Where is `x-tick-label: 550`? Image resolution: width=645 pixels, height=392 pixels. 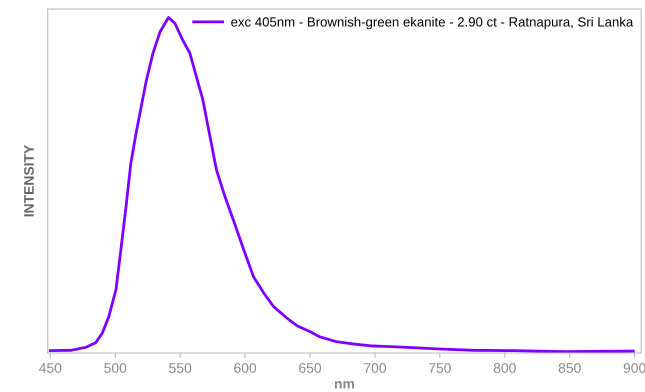
x-tick-label: 550 is located at coordinates (180, 368).